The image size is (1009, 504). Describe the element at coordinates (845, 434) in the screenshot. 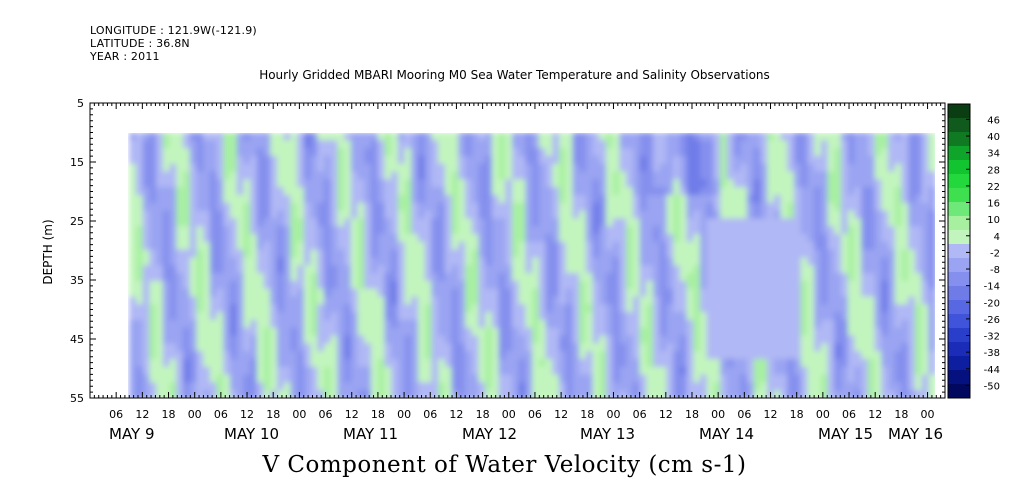

I see `x-day-label: MAY 15` at that location.